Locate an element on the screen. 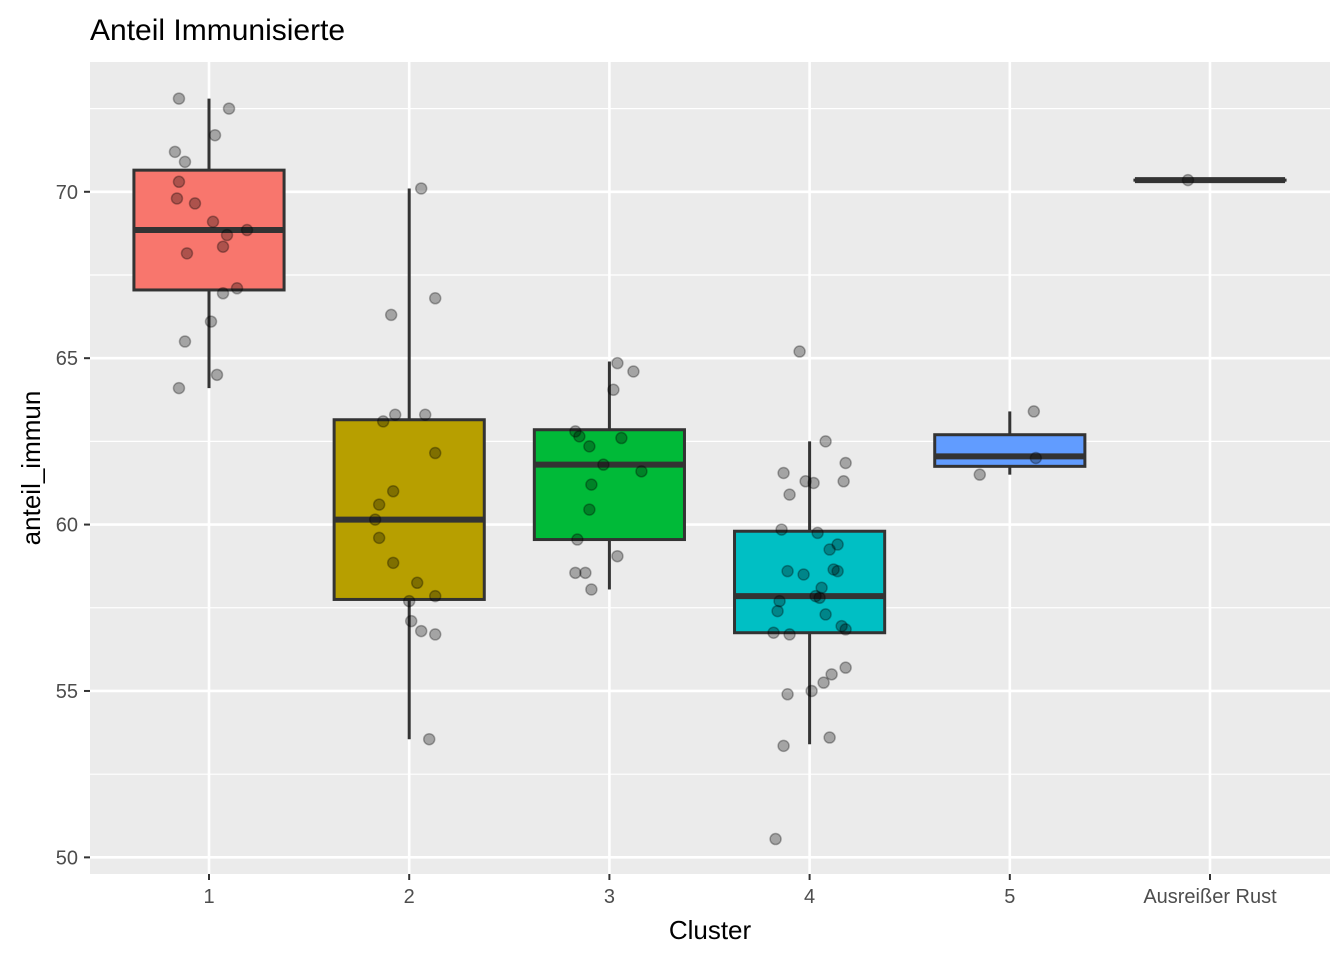 Image resolution: width=1344 pixels, height=960 pixels. y-tick-label: 60 is located at coordinates (67, 526).